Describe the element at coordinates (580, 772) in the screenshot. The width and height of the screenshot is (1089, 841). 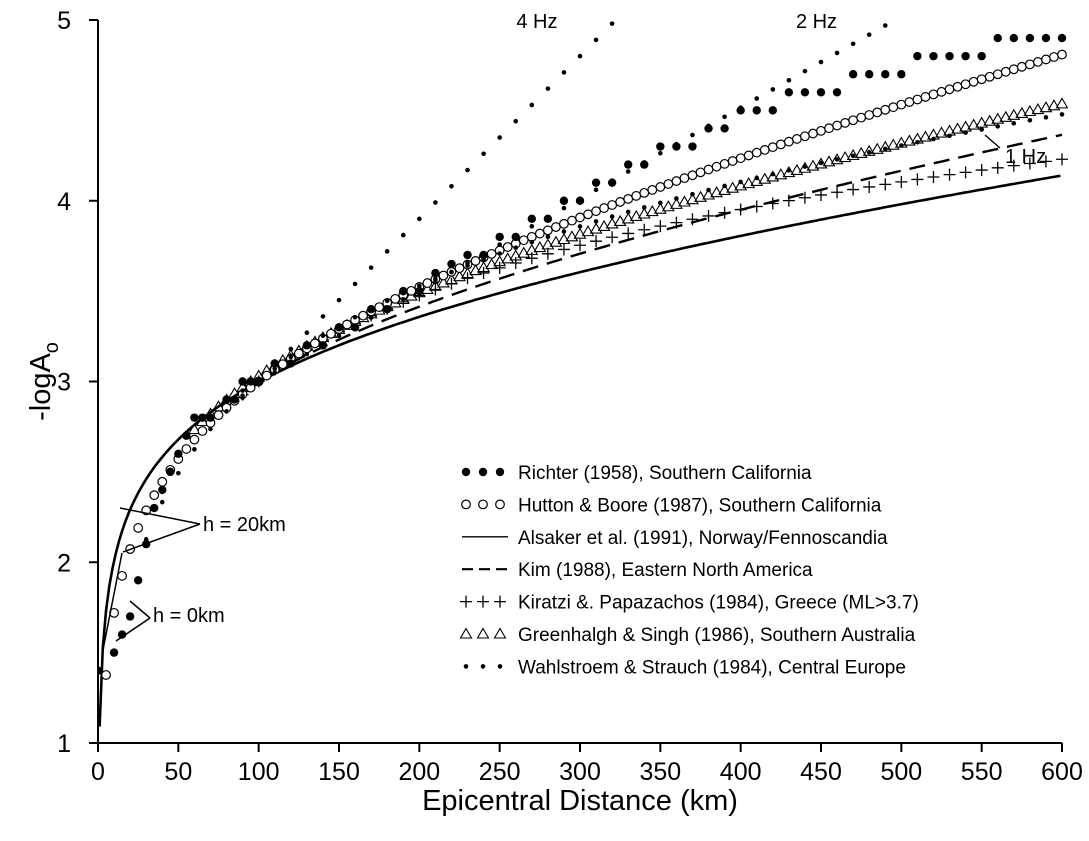
I see `x-tick-label: 300` at that location.